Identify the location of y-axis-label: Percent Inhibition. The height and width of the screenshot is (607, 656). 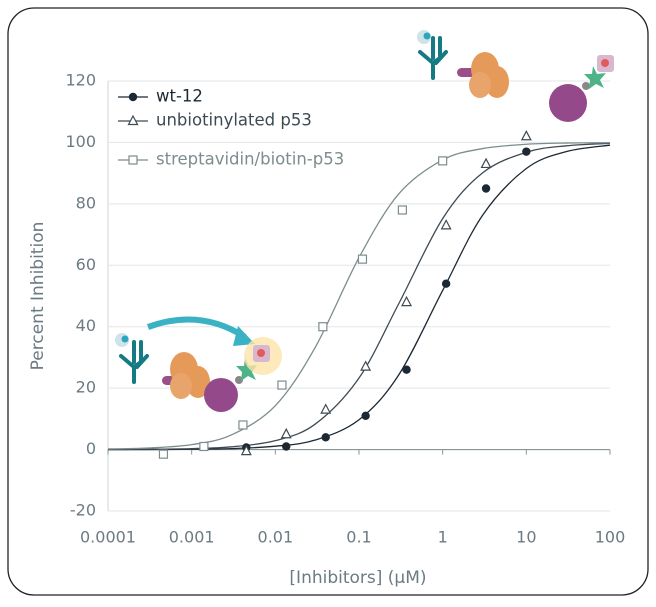
(38, 296).